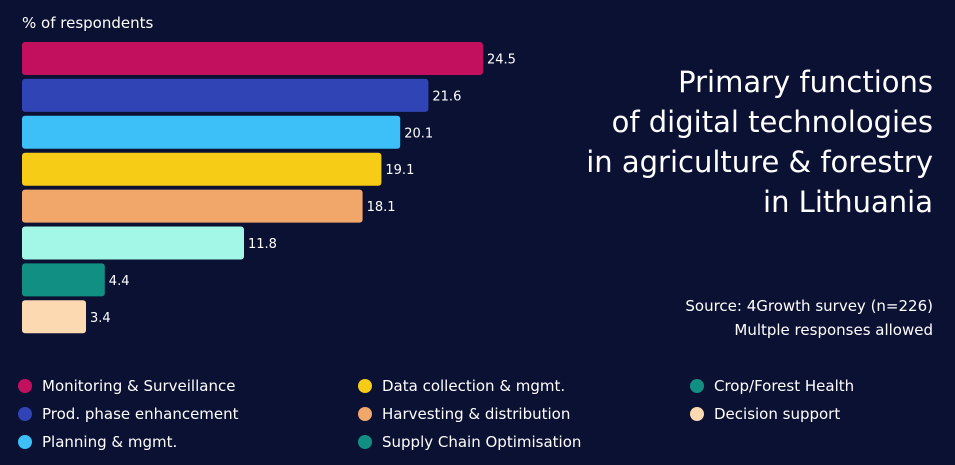  Describe the element at coordinates (759, 162) in the screenshot. I see `chart-title-line: in agriculture & forestry` at that location.